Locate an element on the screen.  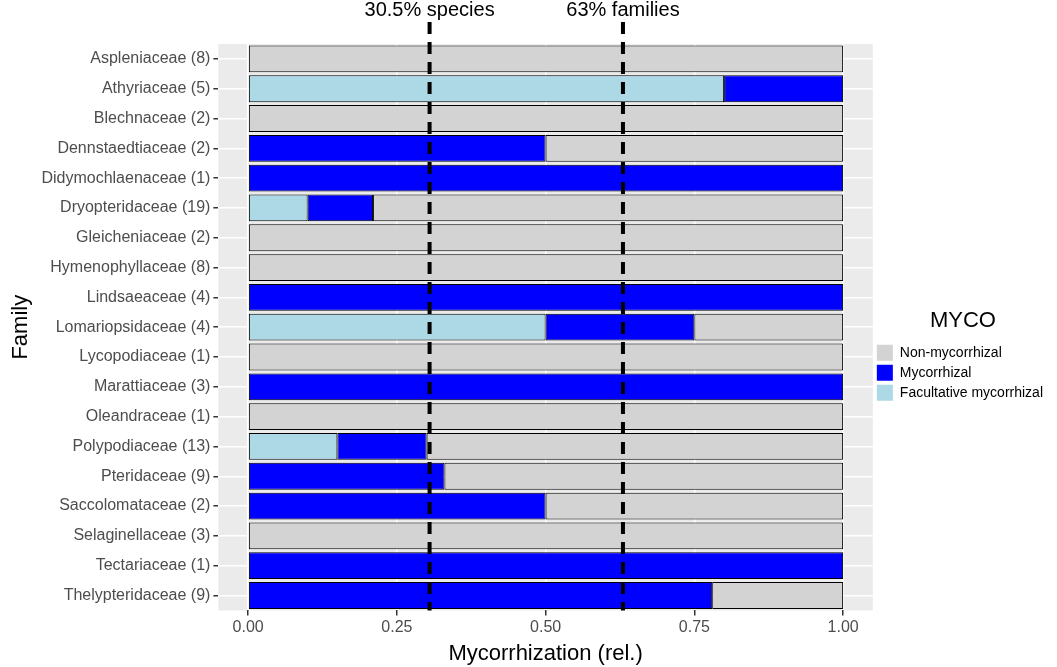
x-axis-title: Mycorrhization (rel.) is located at coordinates (545, 652).